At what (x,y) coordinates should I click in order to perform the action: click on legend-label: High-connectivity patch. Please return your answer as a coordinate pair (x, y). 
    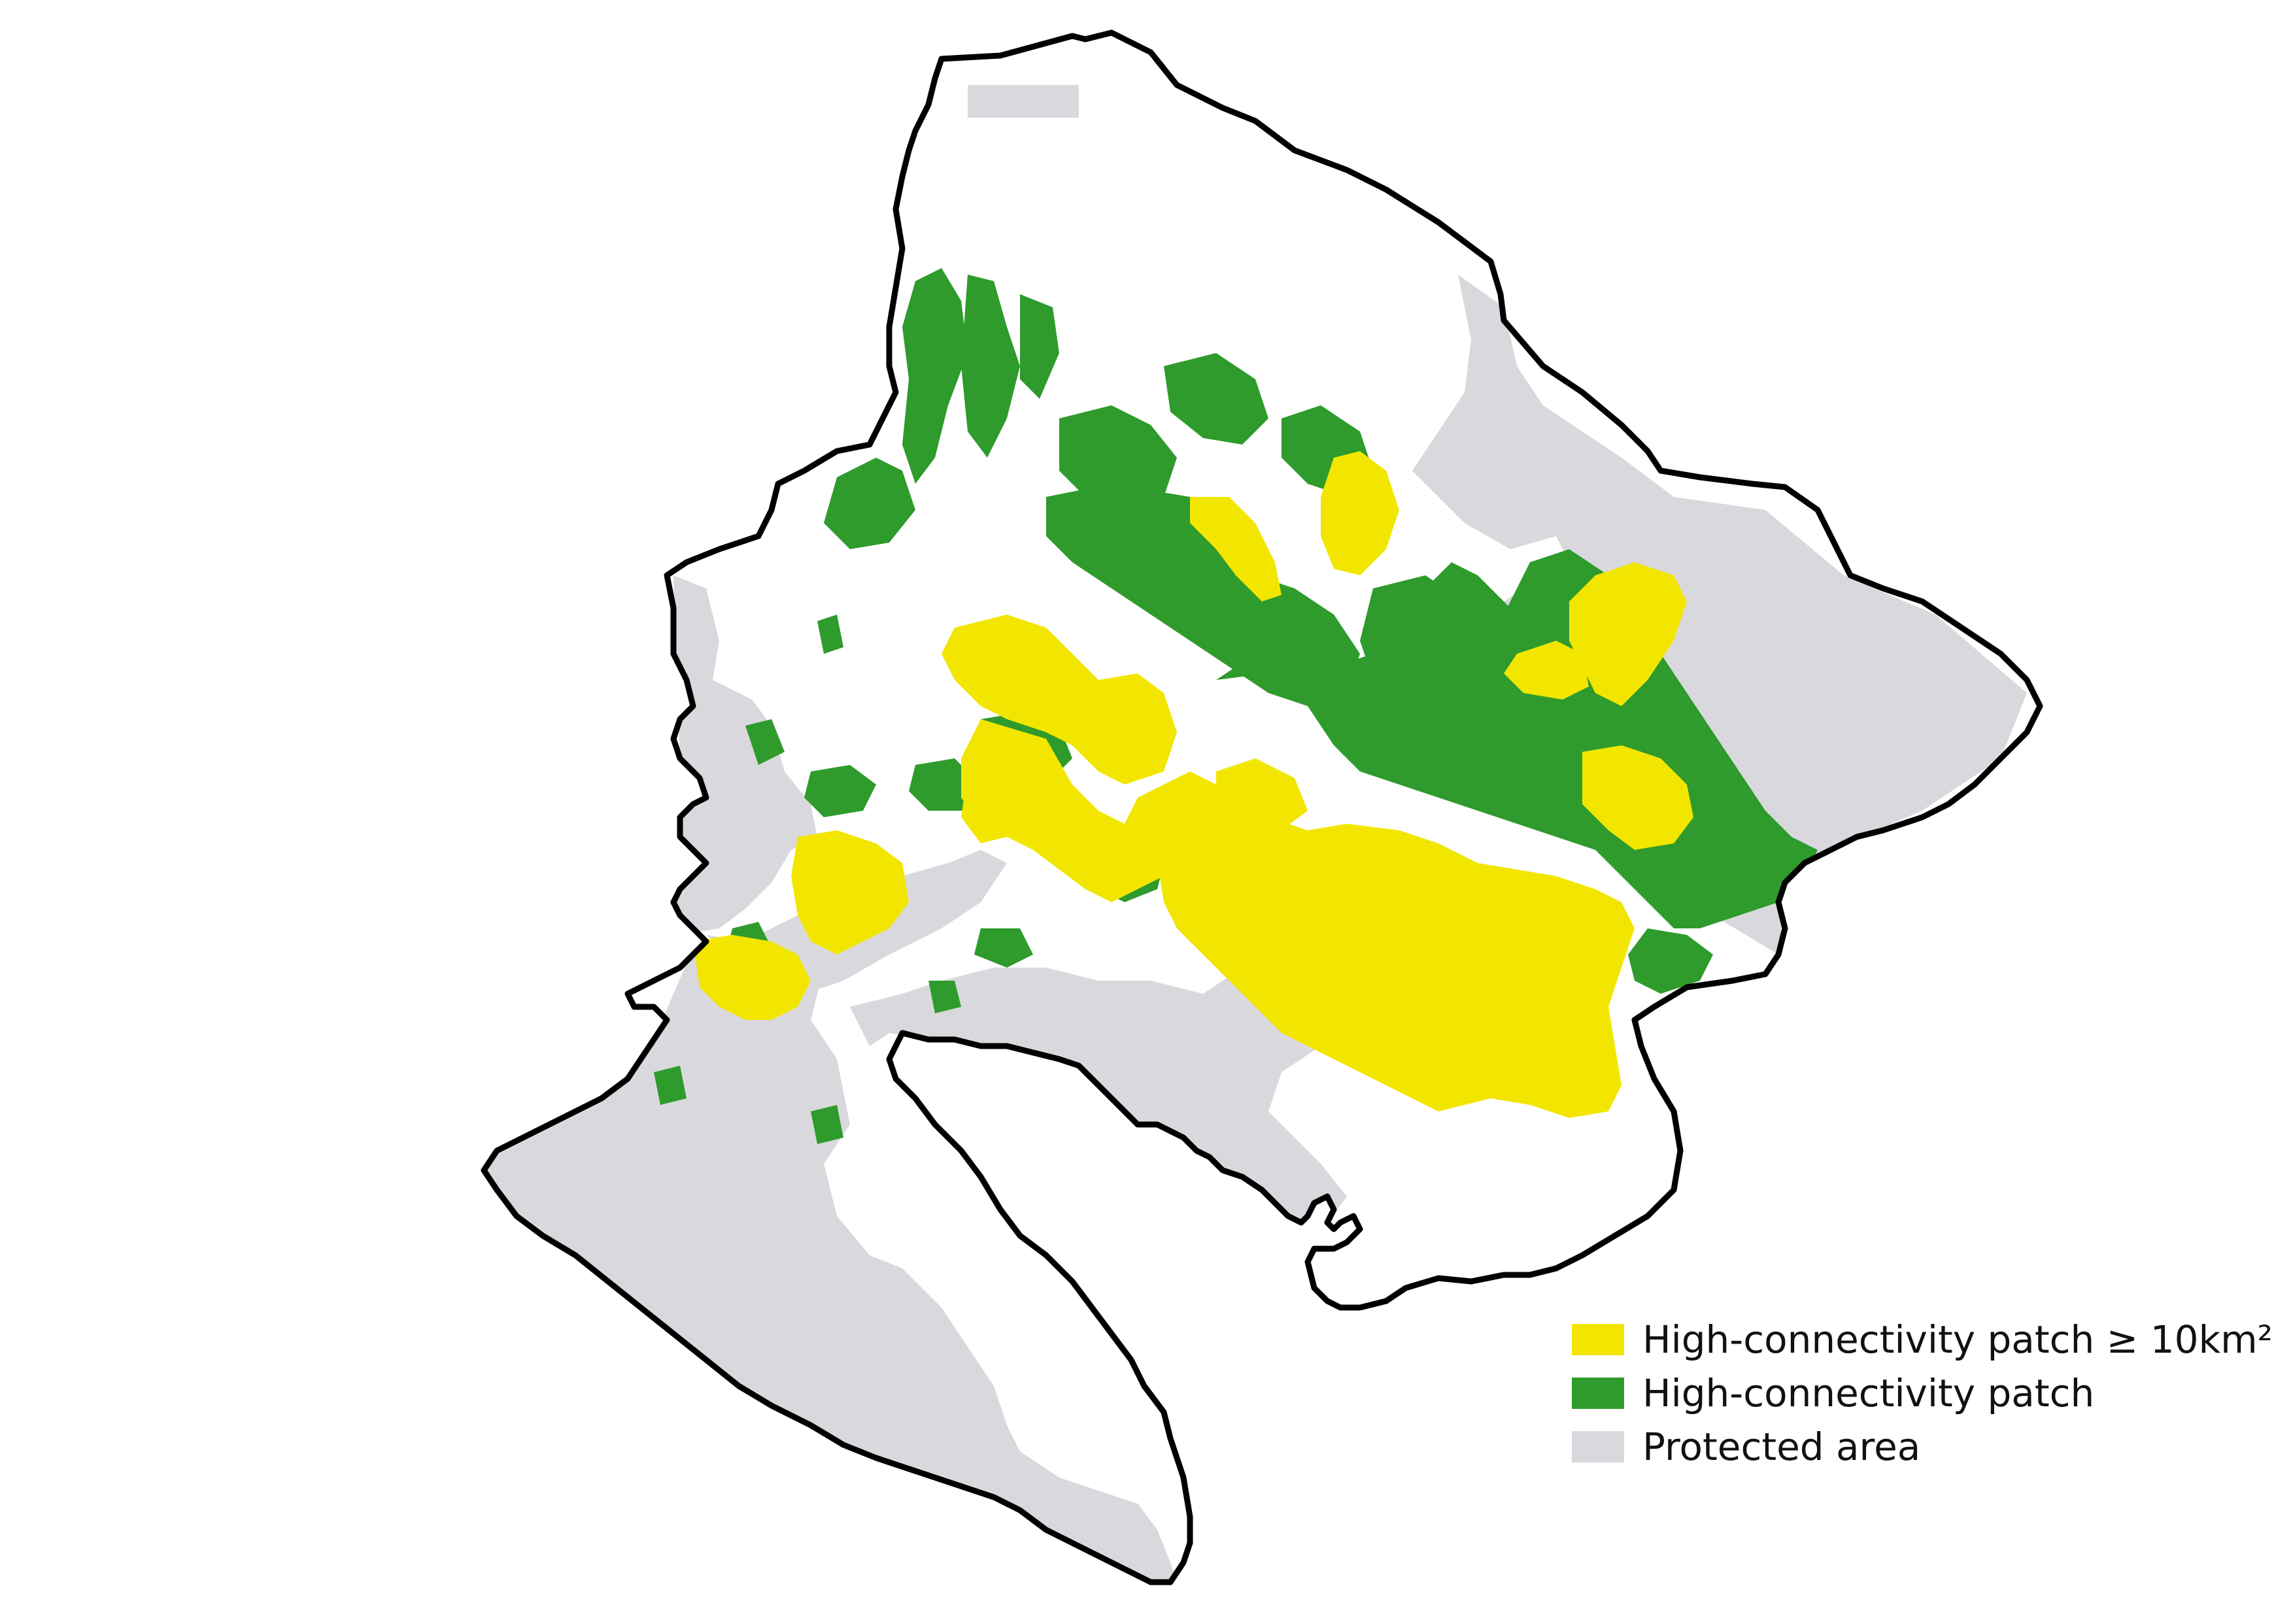
    Looking at the image, I should click on (1868, 1393).